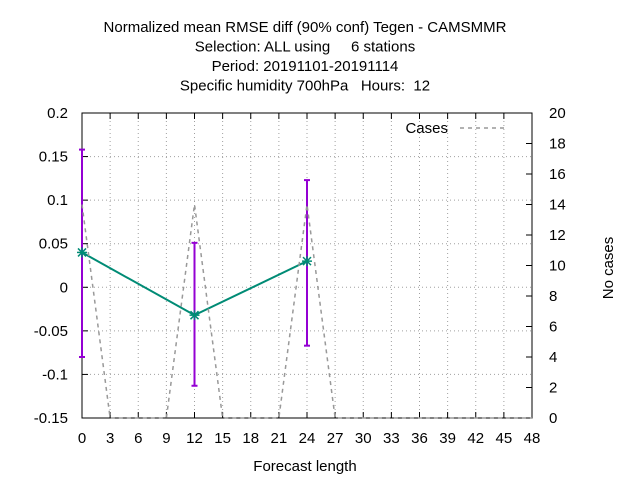  I want to click on x-tick-label: 33, so click(391, 438).